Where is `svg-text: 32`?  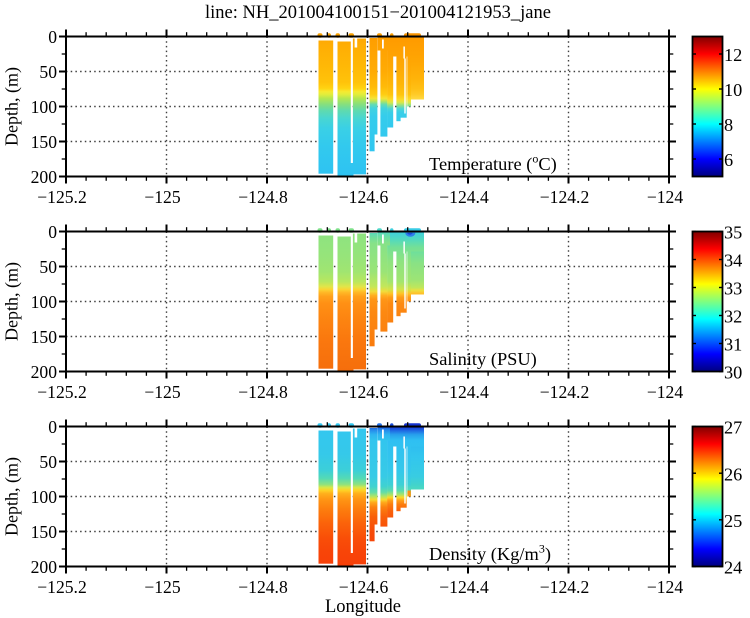
svg-text: 32 is located at coordinates (733, 317).